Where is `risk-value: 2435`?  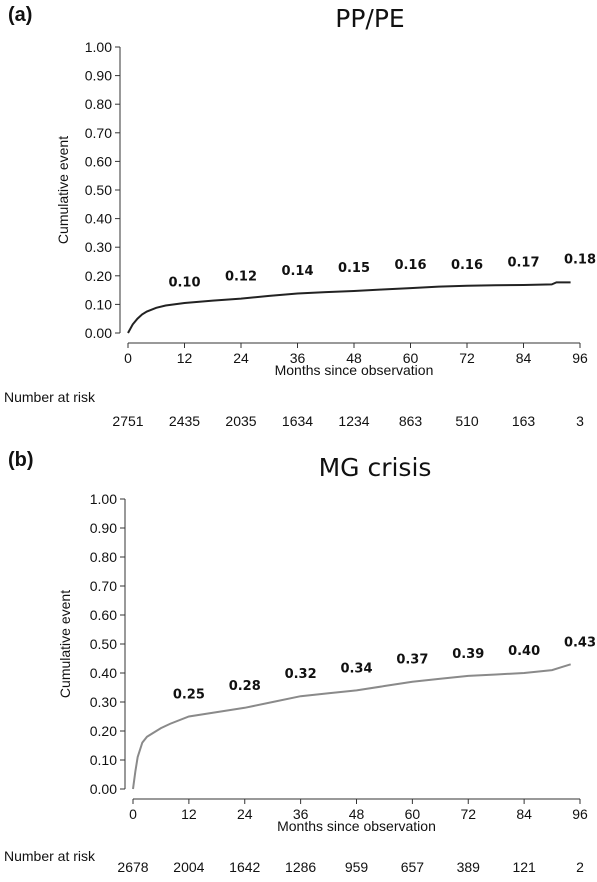 risk-value: 2435 is located at coordinates (184, 421).